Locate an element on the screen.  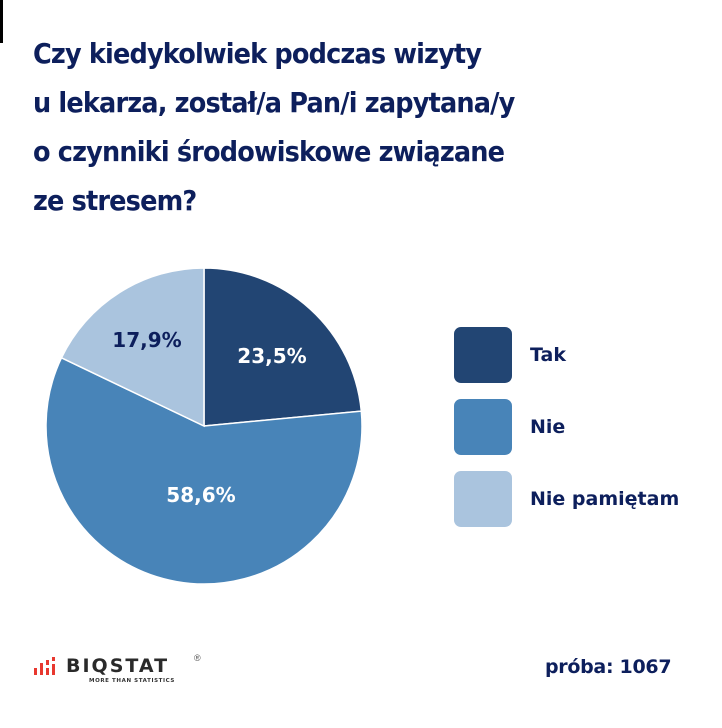
legend-label: Nie is located at coordinates (548, 426).